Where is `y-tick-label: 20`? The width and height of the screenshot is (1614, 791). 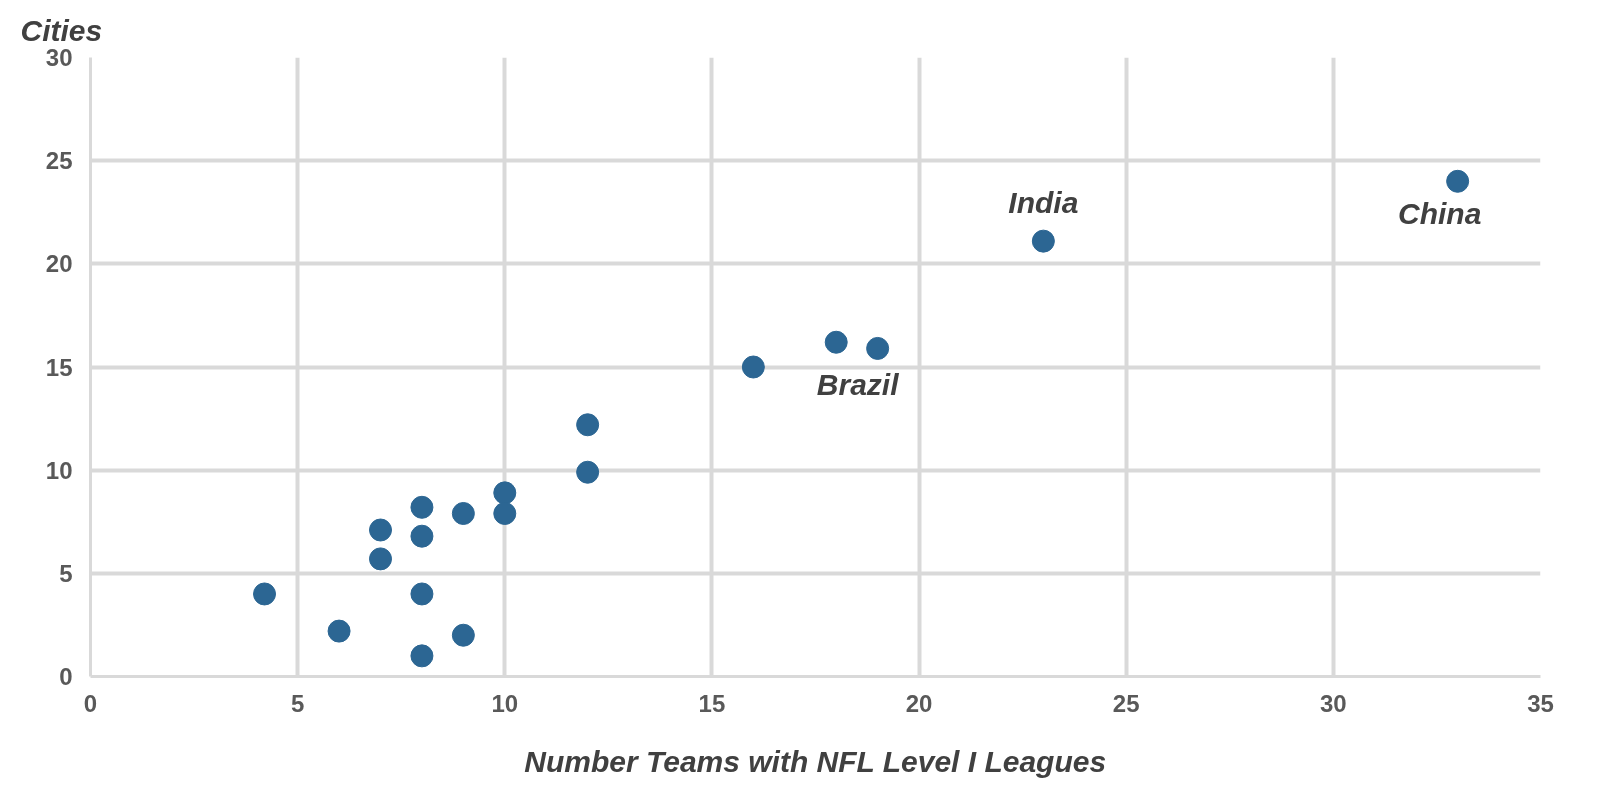
y-tick-label: 20 is located at coordinates (59, 264).